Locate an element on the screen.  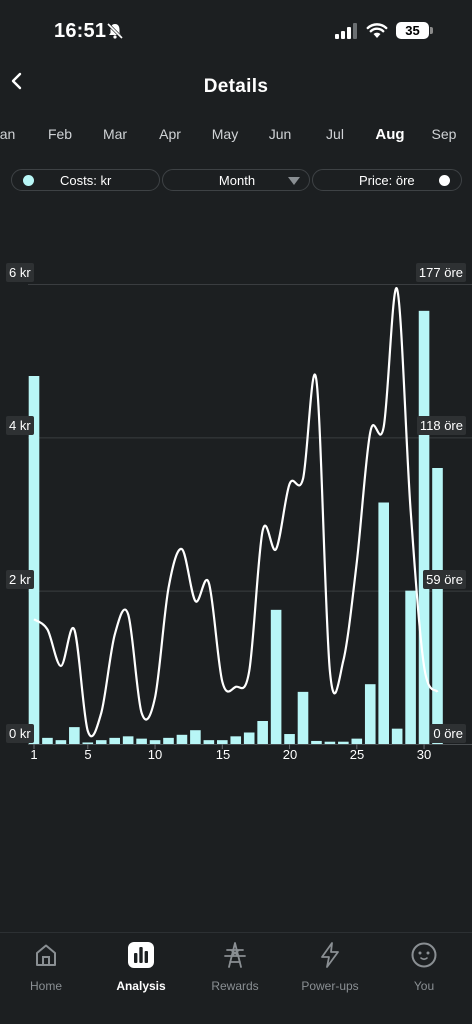
nav-item-you: You is located at coordinates (424, 971).